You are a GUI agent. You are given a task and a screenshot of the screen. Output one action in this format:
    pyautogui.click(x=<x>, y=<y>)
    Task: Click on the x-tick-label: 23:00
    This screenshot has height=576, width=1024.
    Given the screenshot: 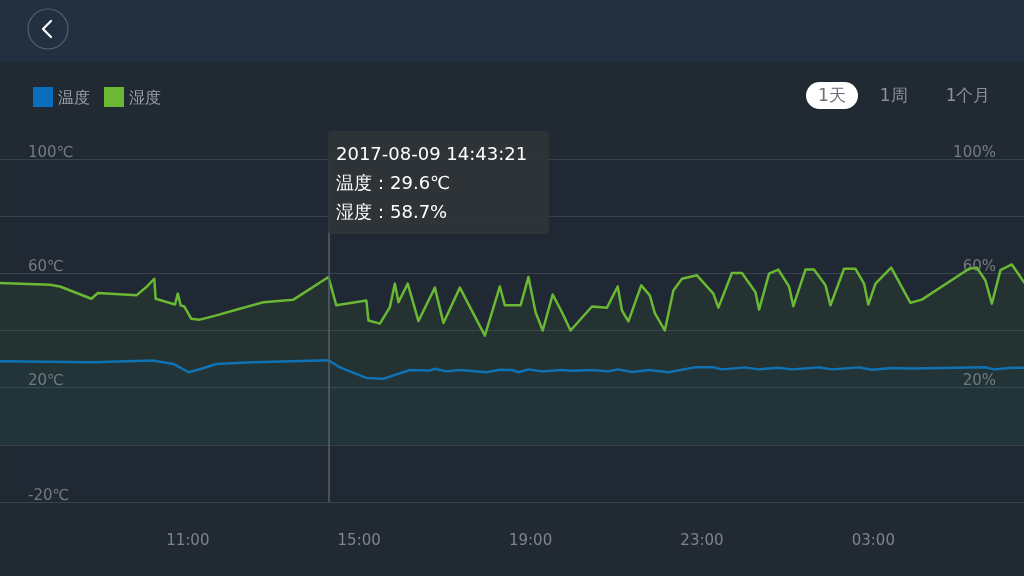 What is the action you would take?
    pyautogui.click(x=702, y=539)
    